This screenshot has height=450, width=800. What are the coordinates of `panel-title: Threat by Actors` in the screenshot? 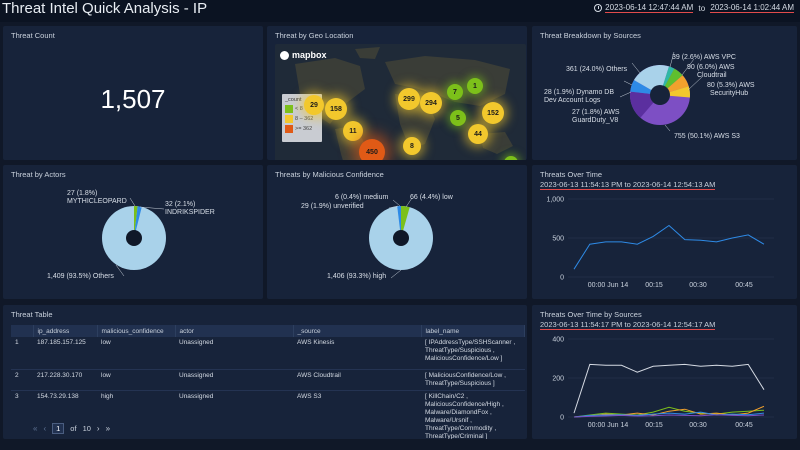 It's located at (38, 174).